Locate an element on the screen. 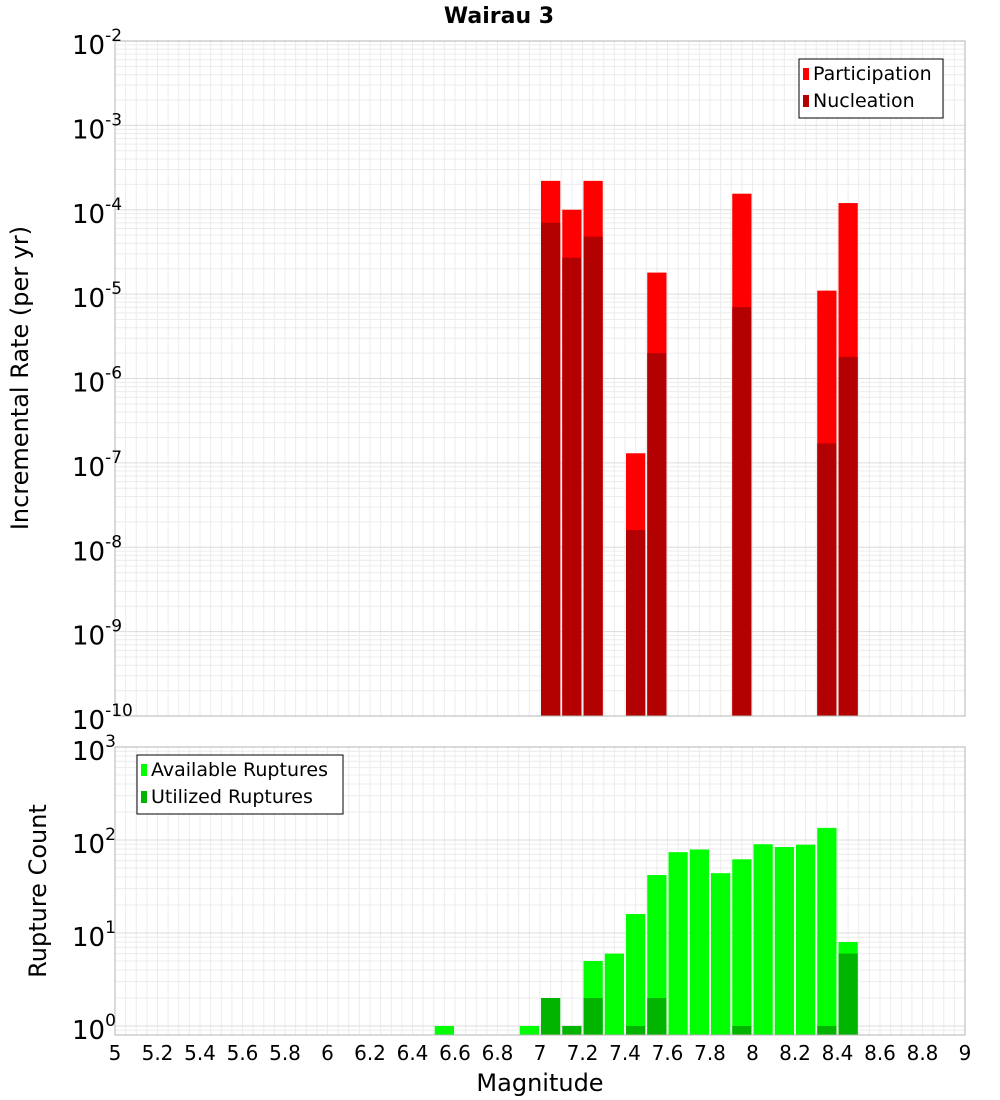 The width and height of the screenshot is (1000, 1100). y-tick-label: 10⁻⁸ is located at coordinates (97, 549).